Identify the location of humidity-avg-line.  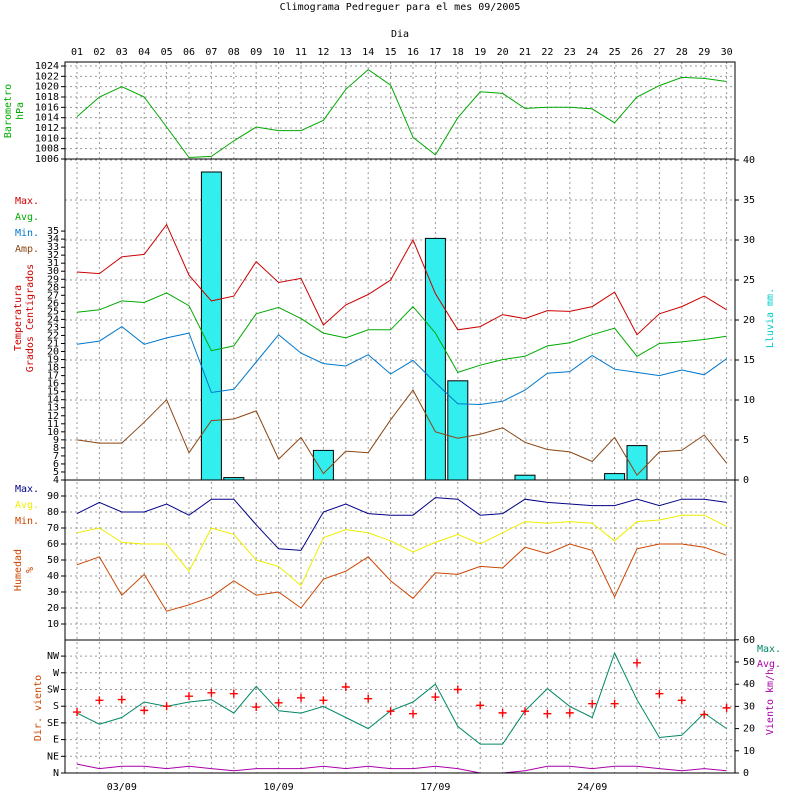
(401, 550).